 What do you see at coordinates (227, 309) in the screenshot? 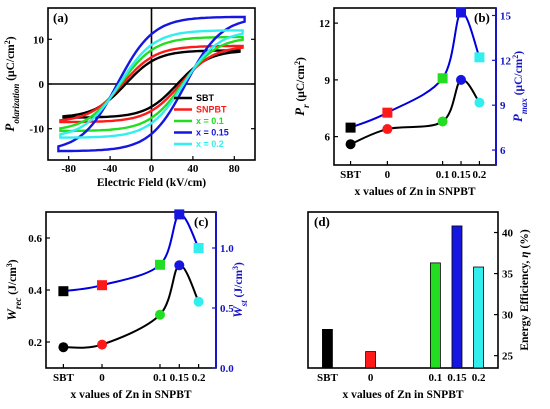
I see `panel-c-ytick-label-right: 0.5` at bounding box center [227, 309].